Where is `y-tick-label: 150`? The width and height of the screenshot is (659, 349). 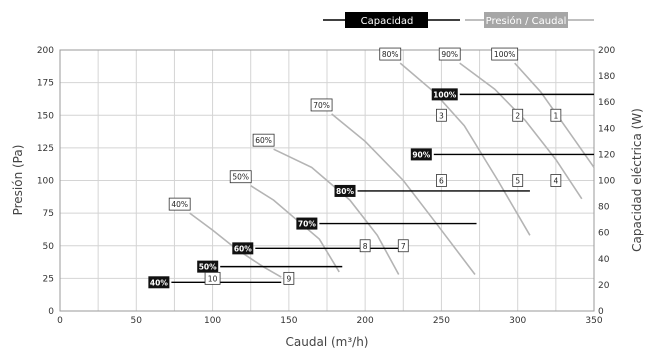
y-tick-label: 150 is located at coordinates (45, 116).